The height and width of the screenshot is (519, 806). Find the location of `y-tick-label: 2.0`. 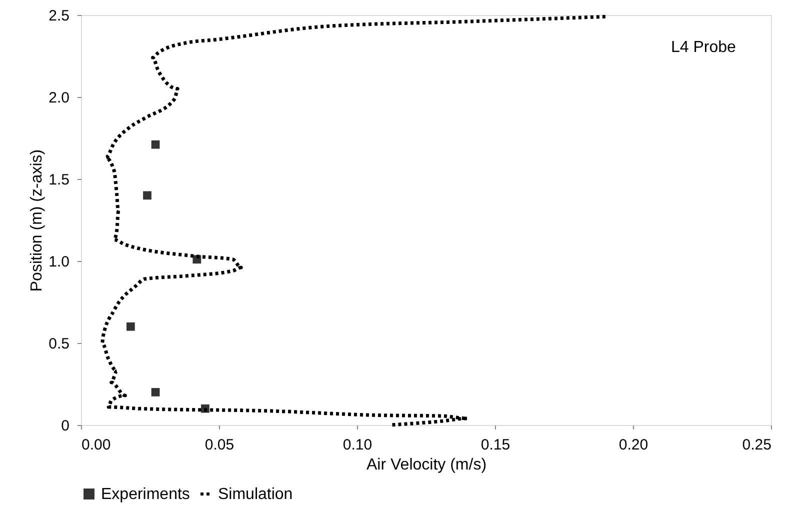

y-tick-label: 2.0 is located at coordinates (59, 98).